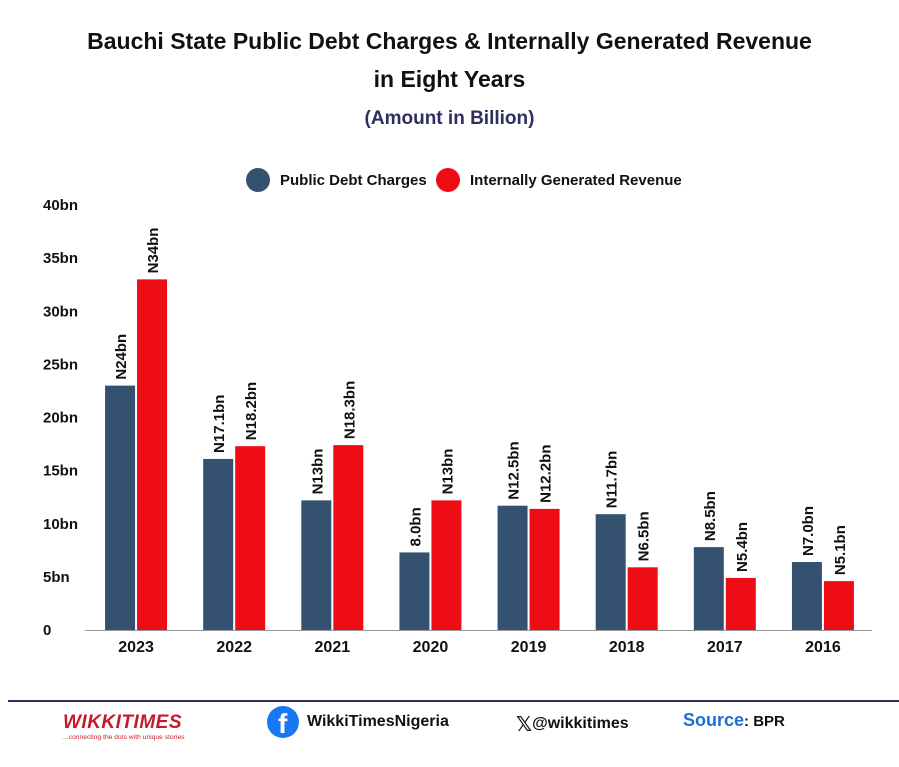  Describe the element at coordinates (544, 569) in the screenshot. I see `bar-igr-2019` at that location.